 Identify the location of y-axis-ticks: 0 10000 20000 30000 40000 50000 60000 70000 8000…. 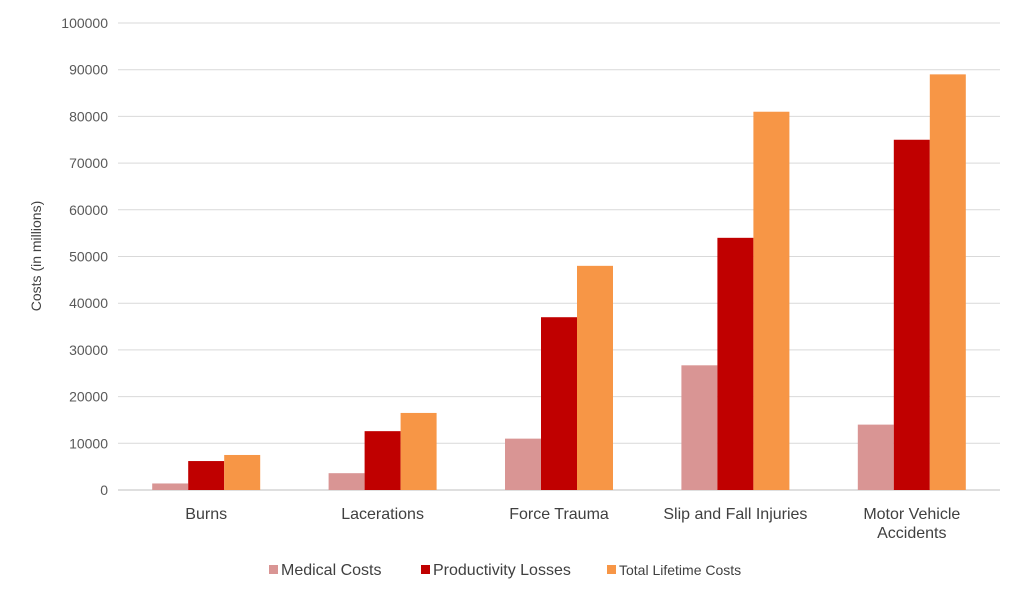
(84, 256).